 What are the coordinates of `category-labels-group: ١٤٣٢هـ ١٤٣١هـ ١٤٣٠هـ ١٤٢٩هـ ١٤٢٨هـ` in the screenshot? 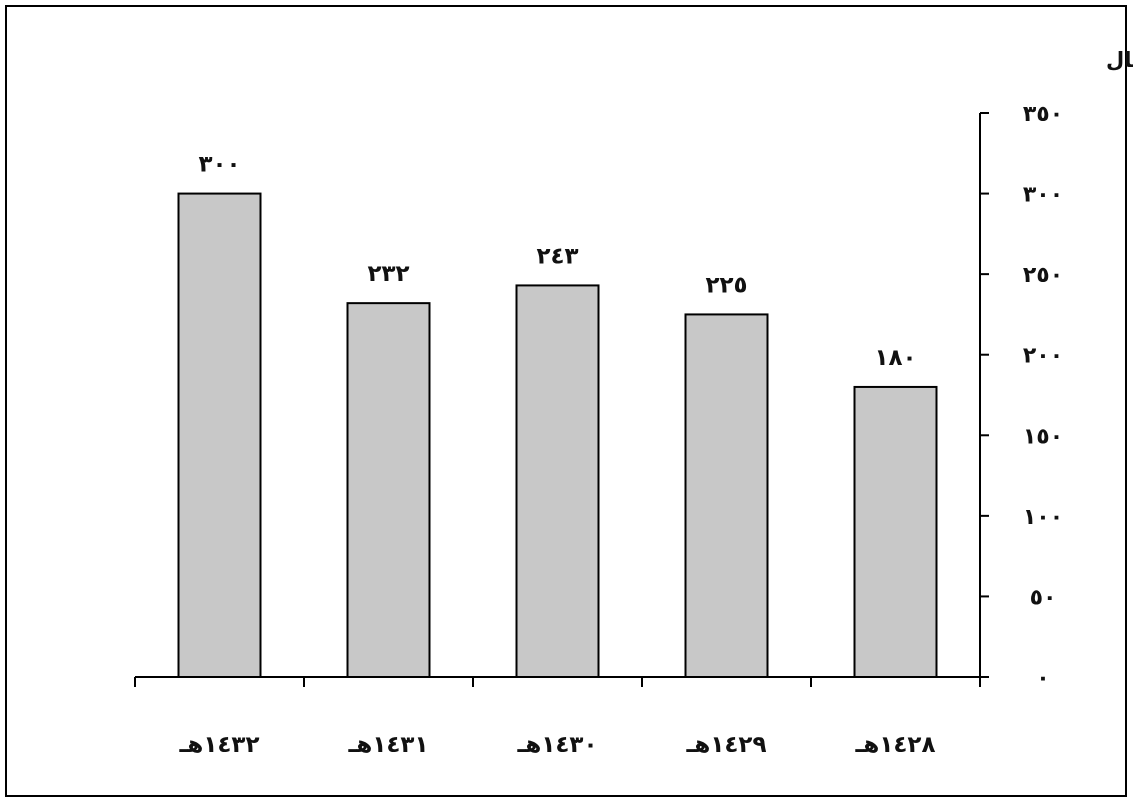 It's located at (557, 745).